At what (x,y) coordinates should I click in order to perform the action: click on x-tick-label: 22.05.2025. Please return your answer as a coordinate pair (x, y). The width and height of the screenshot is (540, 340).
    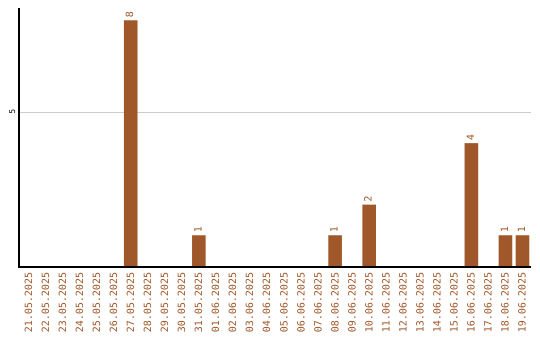
    Looking at the image, I should click on (46, 302).